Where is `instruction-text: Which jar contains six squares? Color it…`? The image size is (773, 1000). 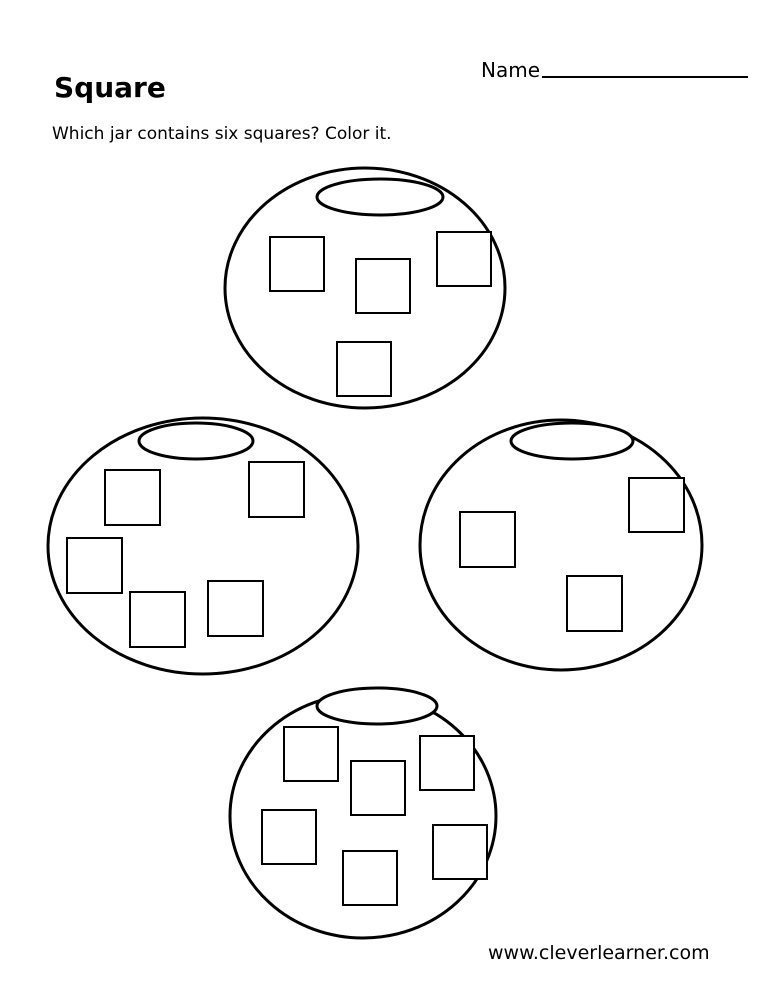
instruction-text: Which jar contains six squares? Color it… is located at coordinates (222, 134).